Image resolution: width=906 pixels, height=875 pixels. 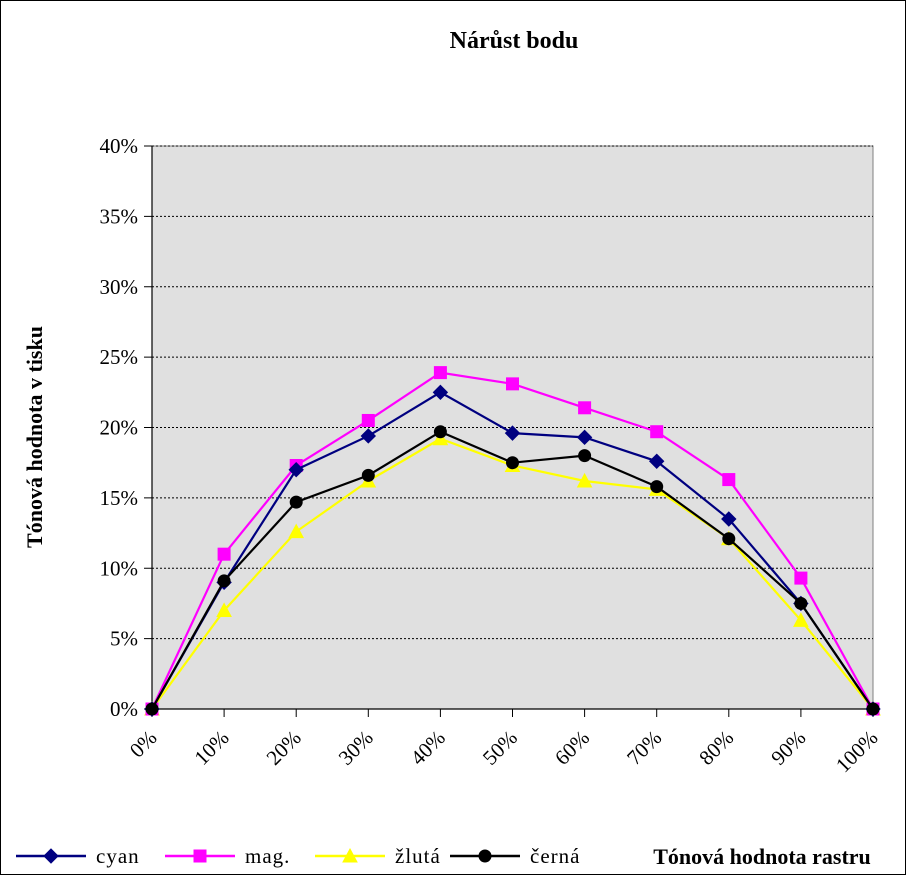 I want to click on y-tick-label: 20%, so click(x=119, y=428).